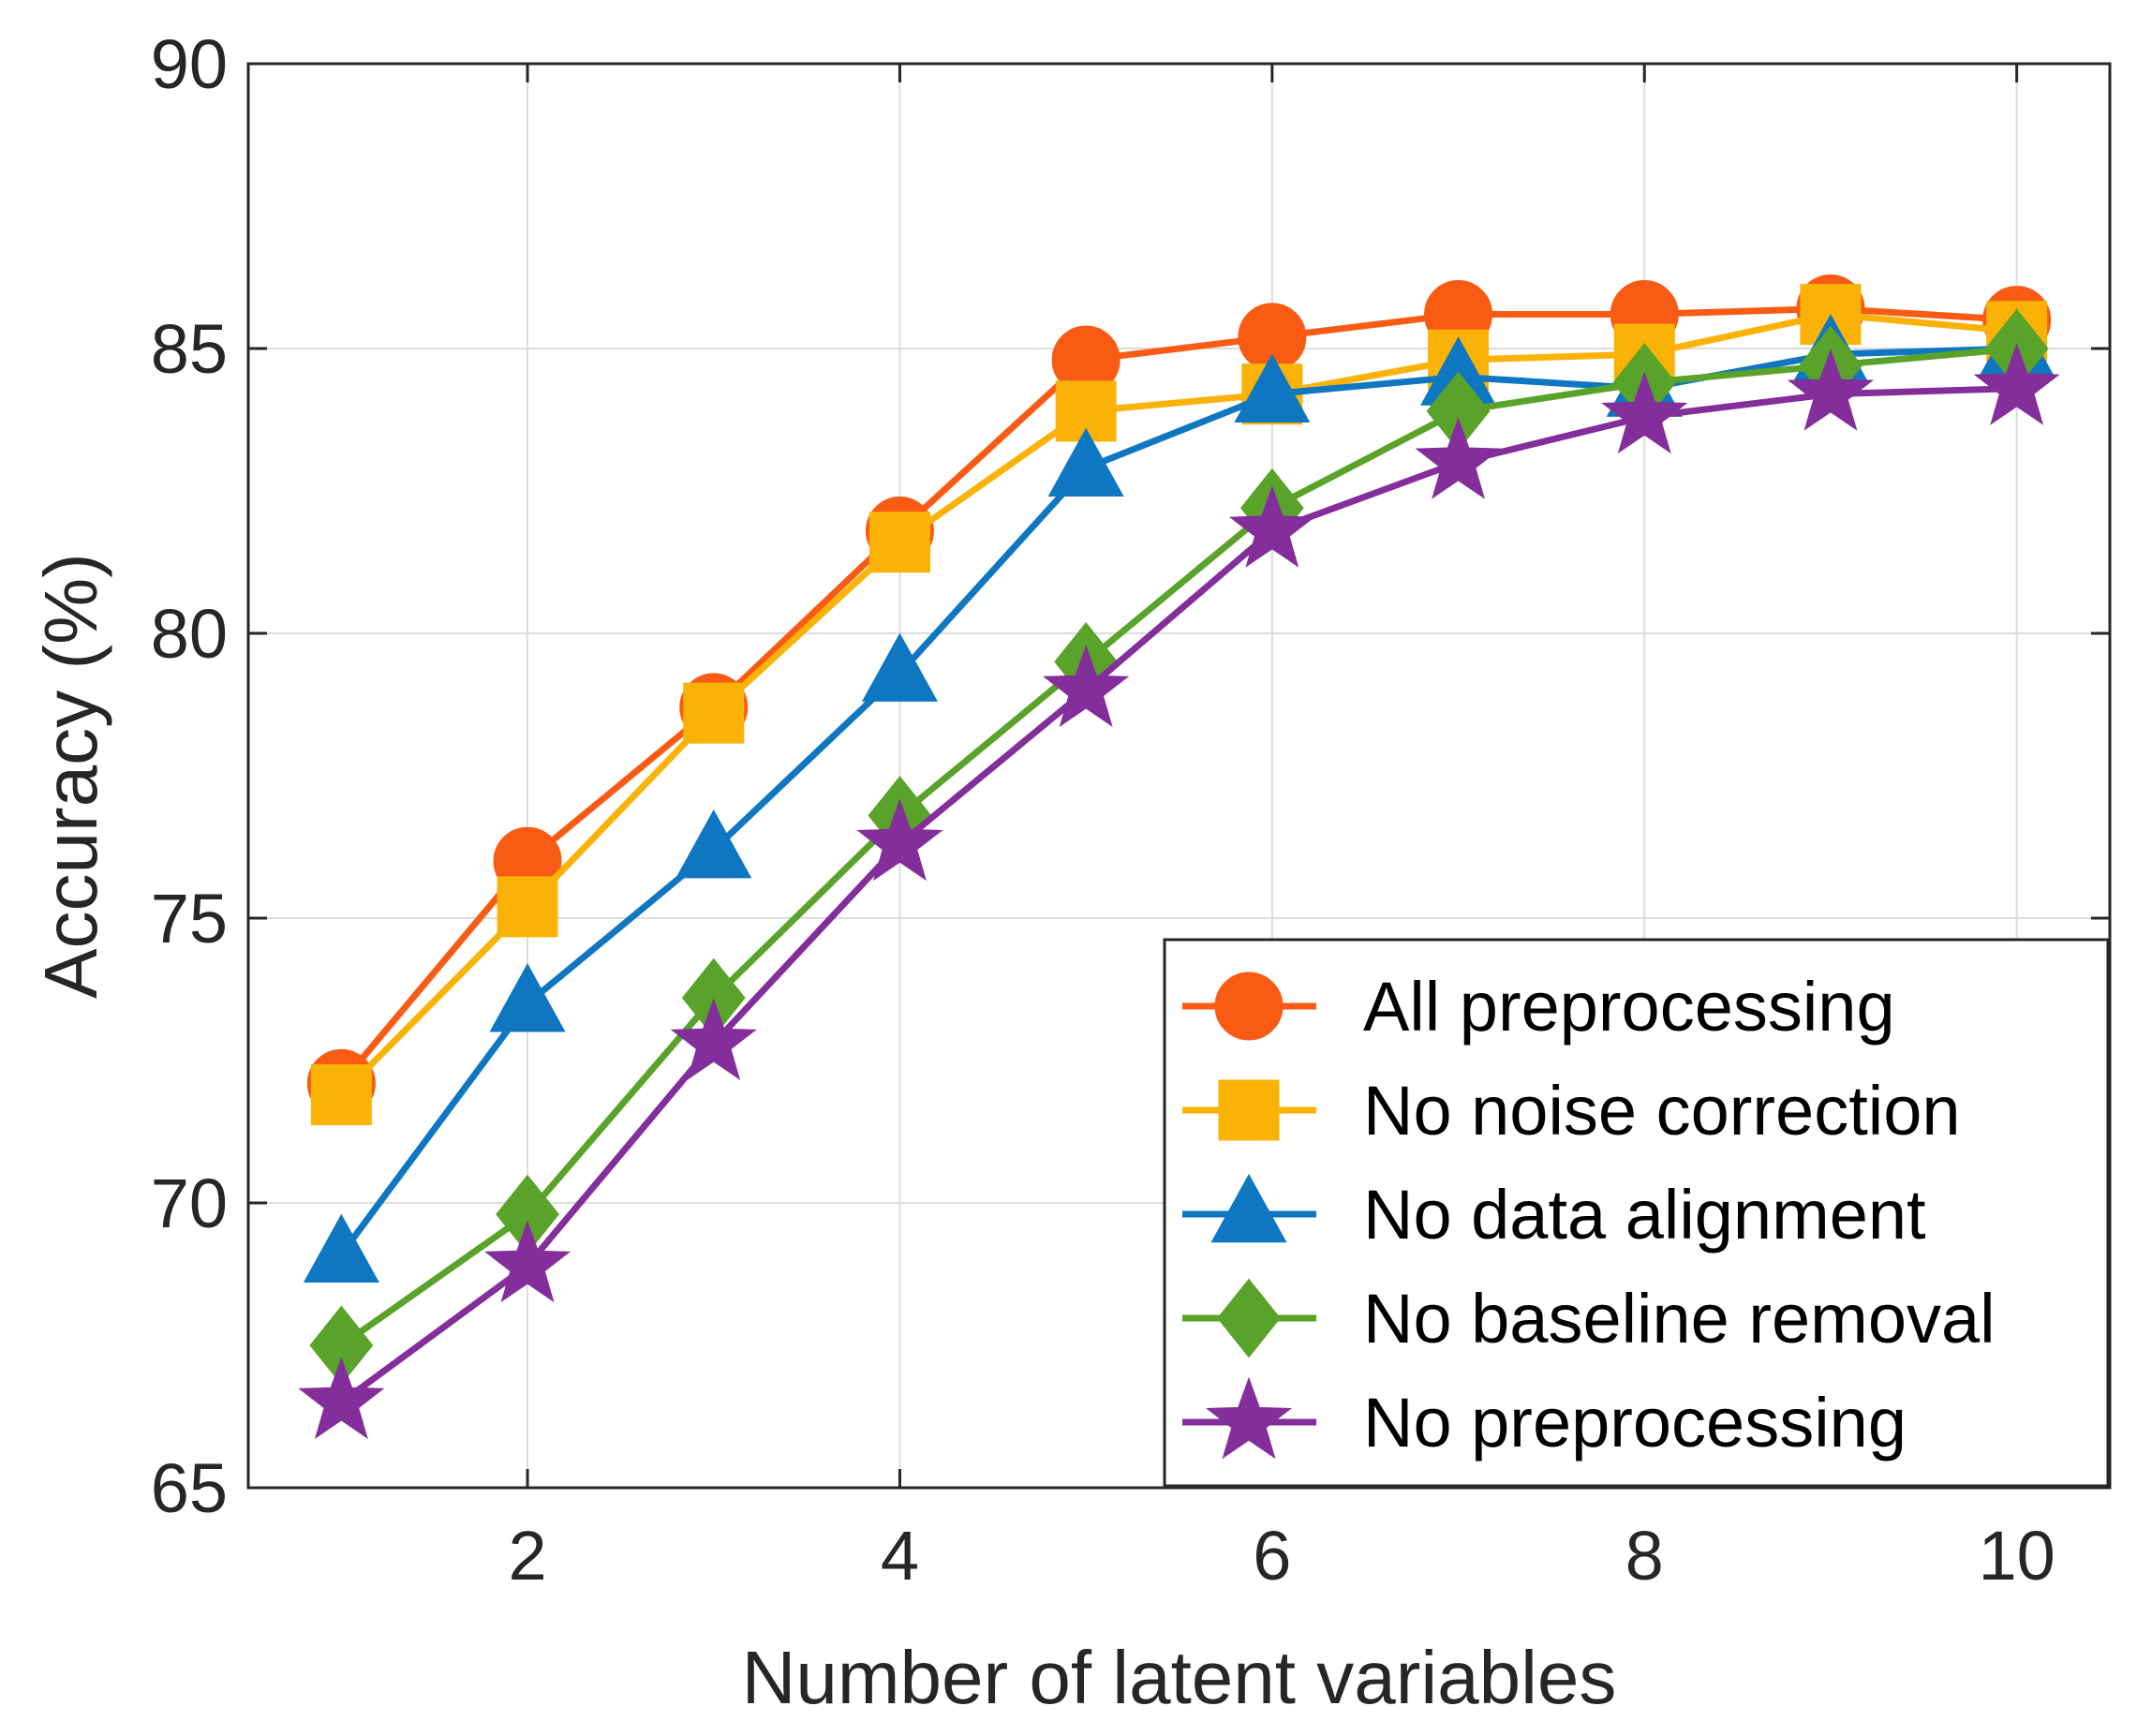 This screenshot has height=1736, width=2137. I want to click on x-tick-label: 2, so click(527, 1556).